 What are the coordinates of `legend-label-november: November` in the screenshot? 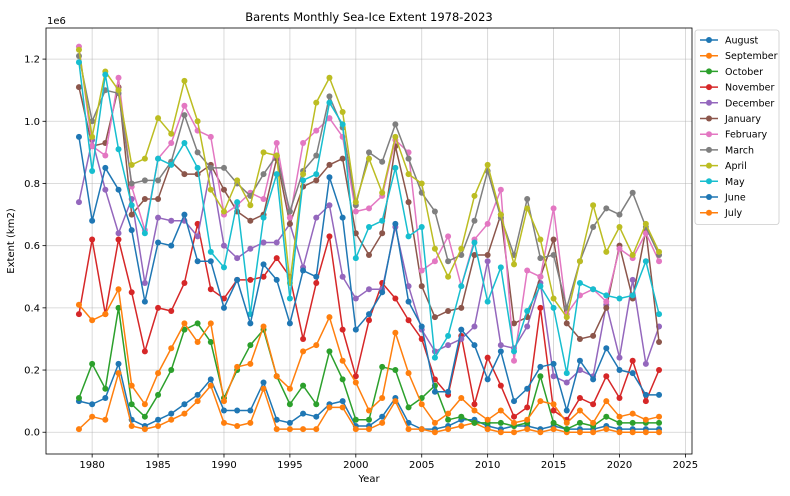 It's located at (750, 88).